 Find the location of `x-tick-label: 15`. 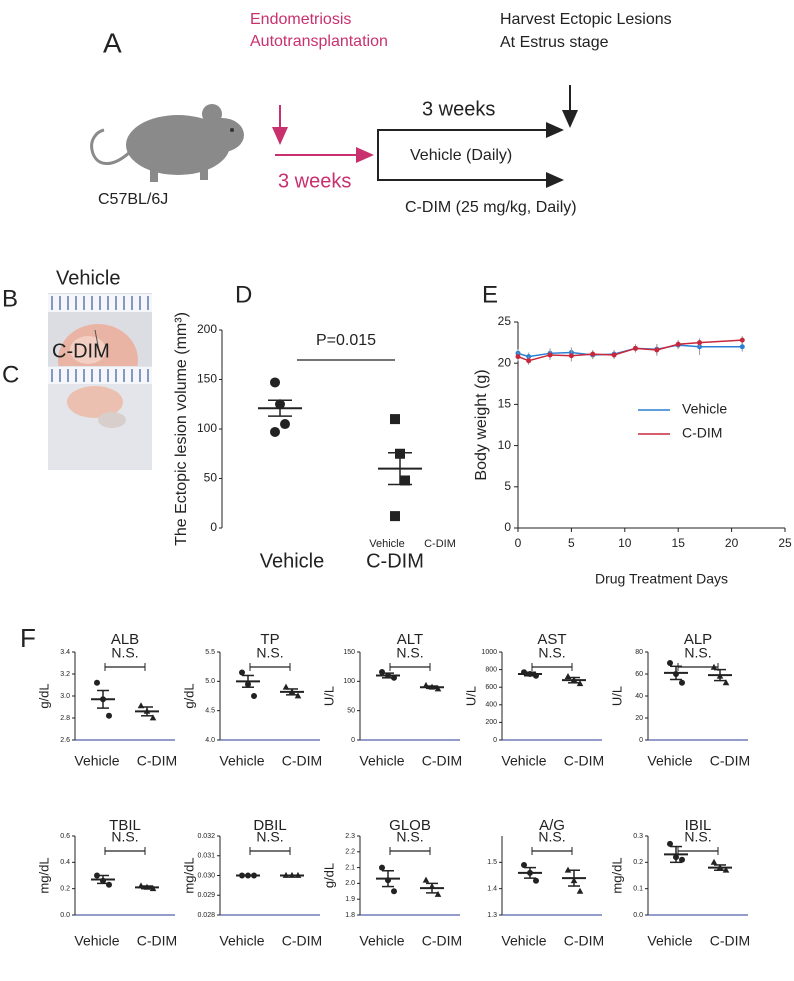

x-tick-label: 15 is located at coordinates (679, 543).